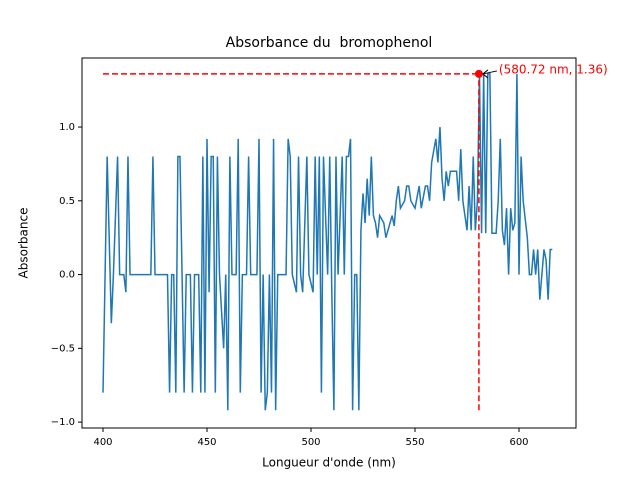 This screenshot has height=480, width=640. What do you see at coordinates (67, 275) in the screenshot?
I see `y-tick-label: 0.0` at bounding box center [67, 275].